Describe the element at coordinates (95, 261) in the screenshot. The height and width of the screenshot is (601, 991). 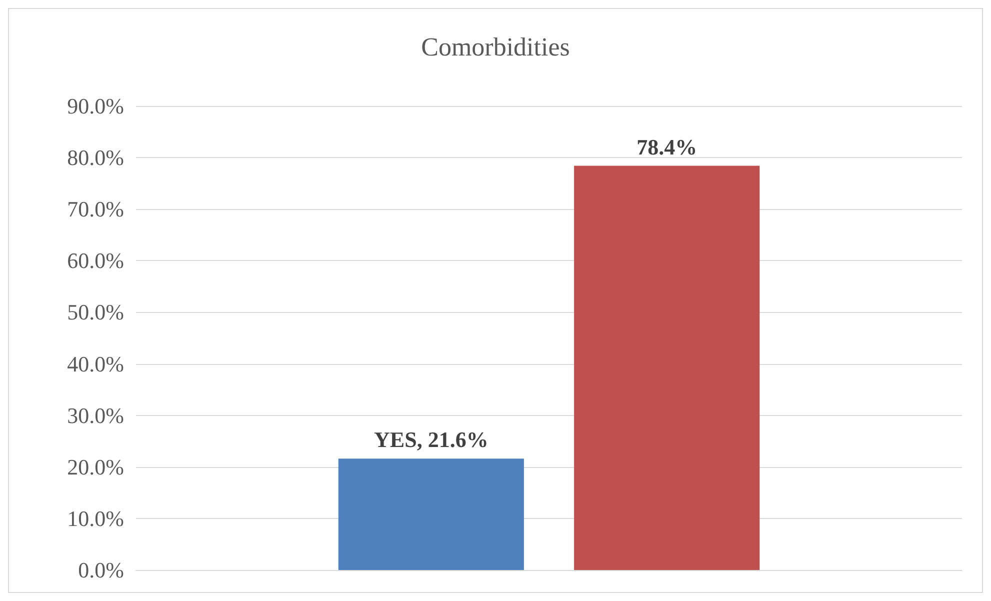
I see `y-tick-label: 60.0%` at that location.